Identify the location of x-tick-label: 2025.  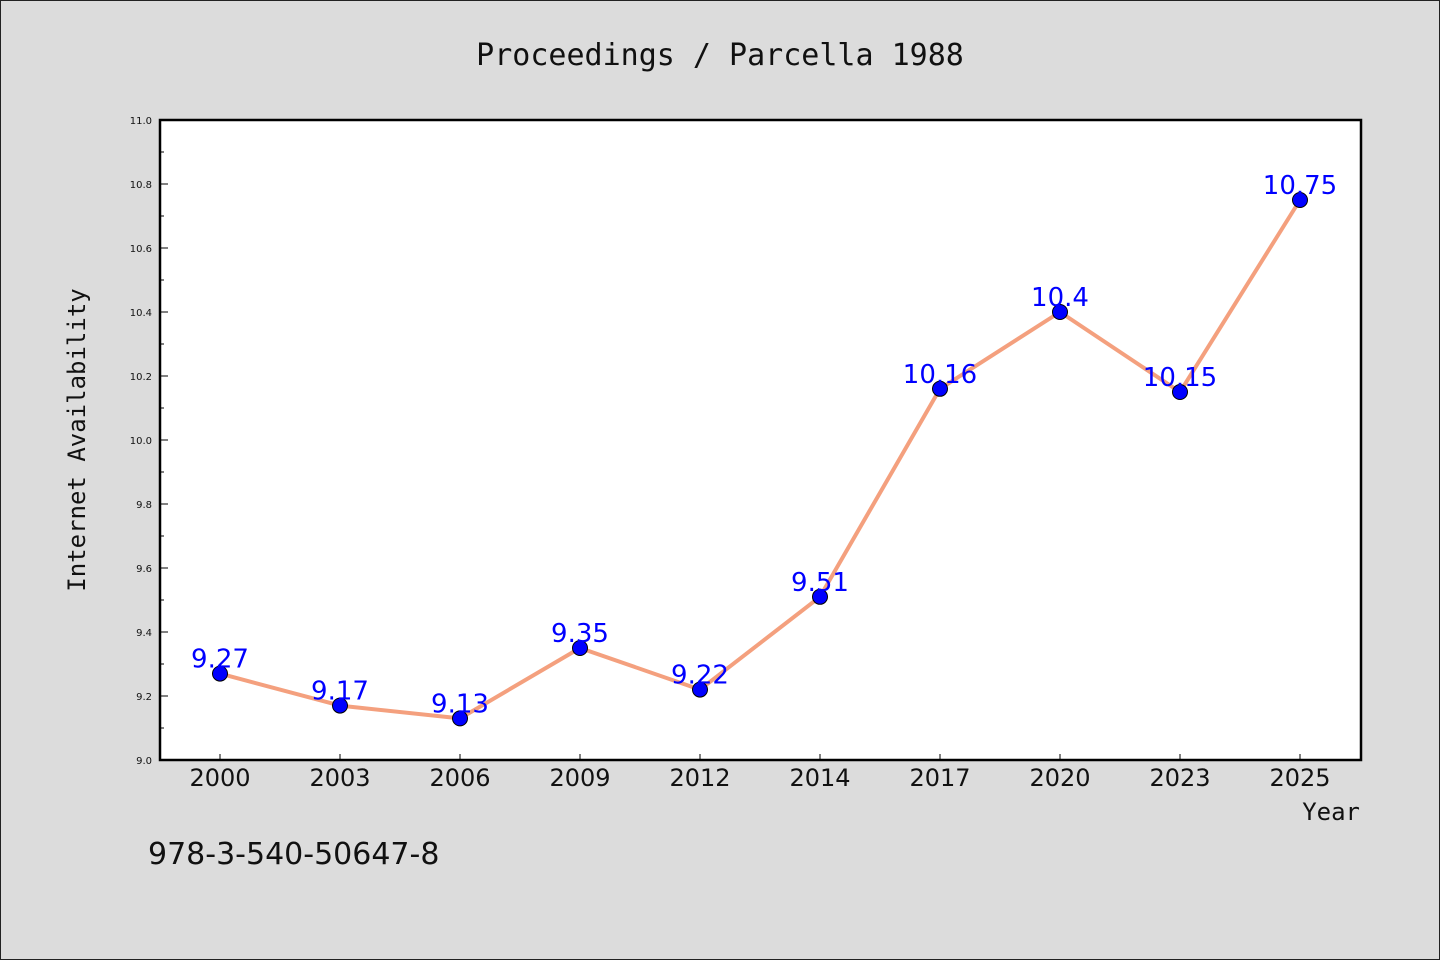
(1299, 778).